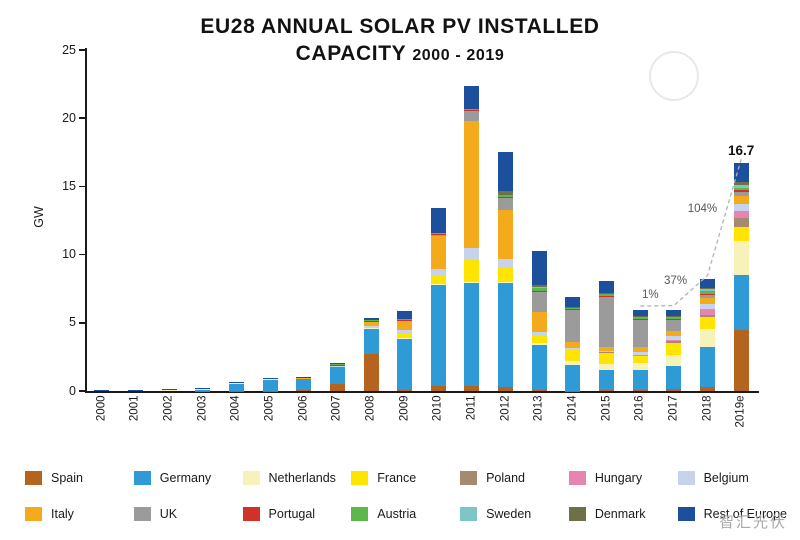 The height and width of the screenshot is (540, 800). What do you see at coordinates (673, 408) in the screenshot?
I see `x-tick-label-2017: 2017` at bounding box center [673, 408].